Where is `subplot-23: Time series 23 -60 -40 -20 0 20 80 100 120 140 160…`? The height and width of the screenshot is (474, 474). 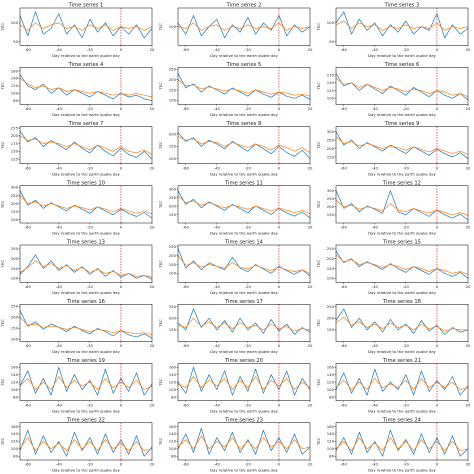 subplot-23: Time series 23 -60 -40 -20 0 20 80 100 120 140 160… is located at coordinates (235, 444).